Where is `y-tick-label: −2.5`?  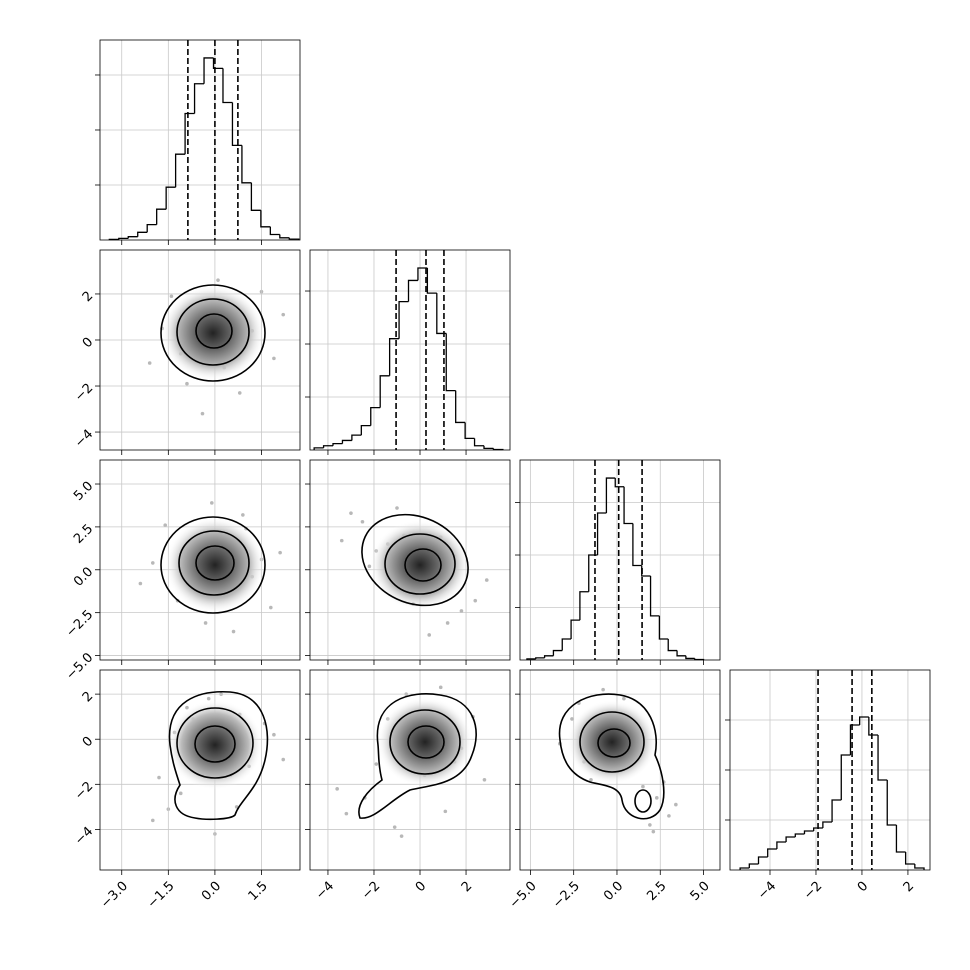 y-tick-label: −2.5 is located at coordinates (79, 623).